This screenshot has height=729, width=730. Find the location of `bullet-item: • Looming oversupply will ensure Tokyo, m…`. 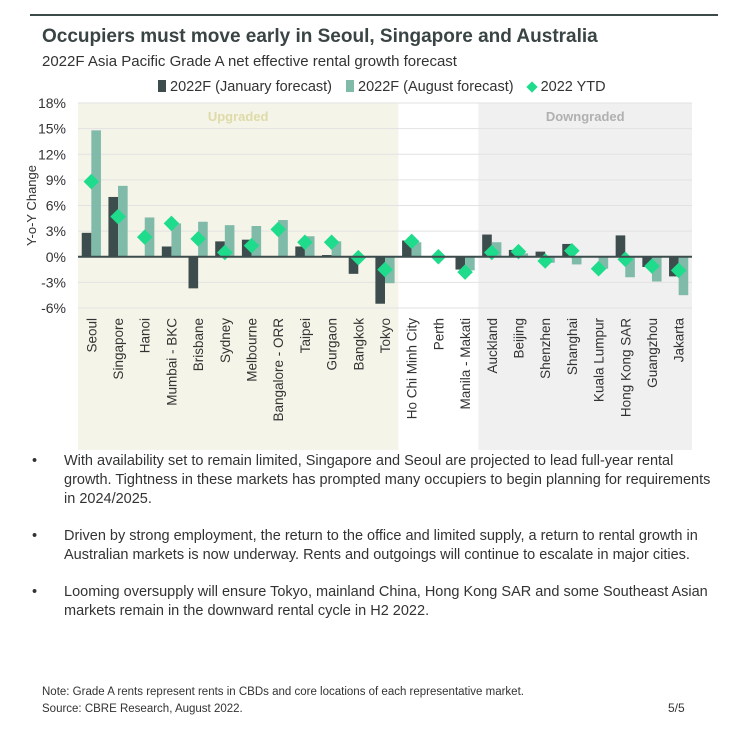

bullet-item: • Looming oversupply will ensure Tokyo, m… is located at coordinates (370, 601).